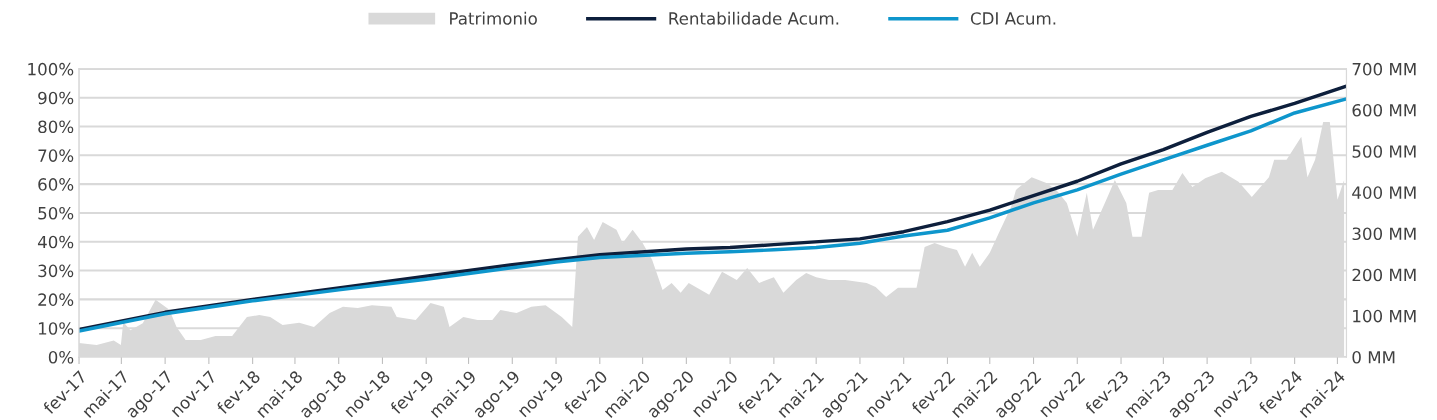 Image resolution: width=1437 pixels, height=420 pixels. Describe the element at coordinates (1384, 192) in the screenshot. I see `y2-tick-label: 400 MM` at that location.